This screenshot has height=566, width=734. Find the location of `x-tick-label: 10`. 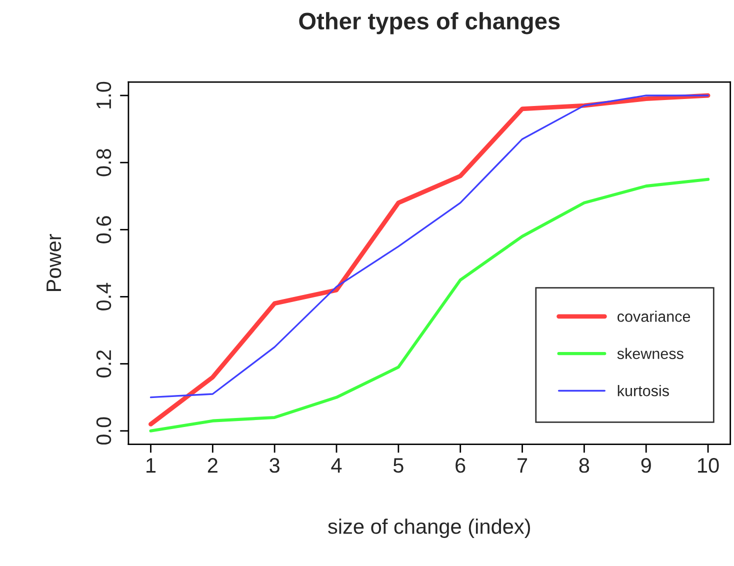

x-tick-label: 10 is located at coordinates (708, 465).